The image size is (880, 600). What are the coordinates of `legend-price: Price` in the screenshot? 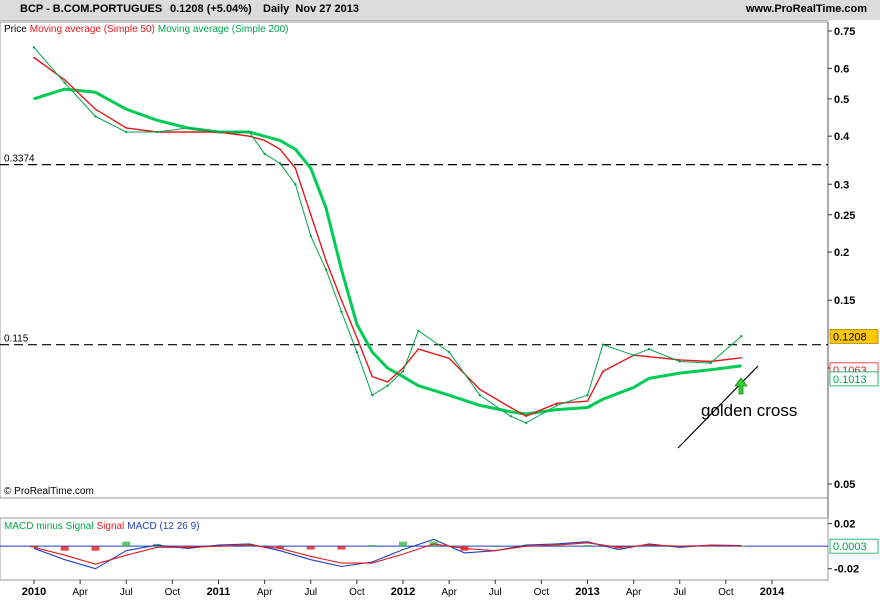 It's located at (15, 29).